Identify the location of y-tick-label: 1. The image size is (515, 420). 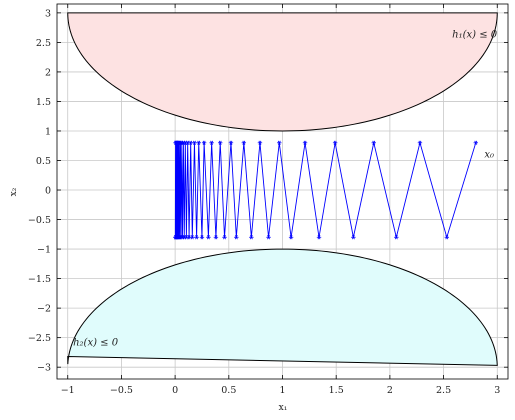
(48, 131).